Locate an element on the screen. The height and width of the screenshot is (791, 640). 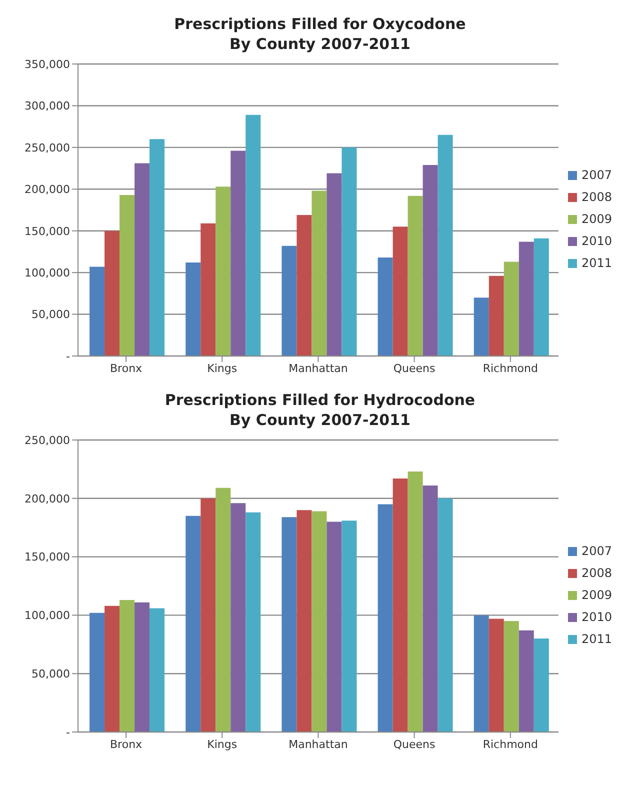
y-tick-label: 350,000 is located at coordinates (47, 64).